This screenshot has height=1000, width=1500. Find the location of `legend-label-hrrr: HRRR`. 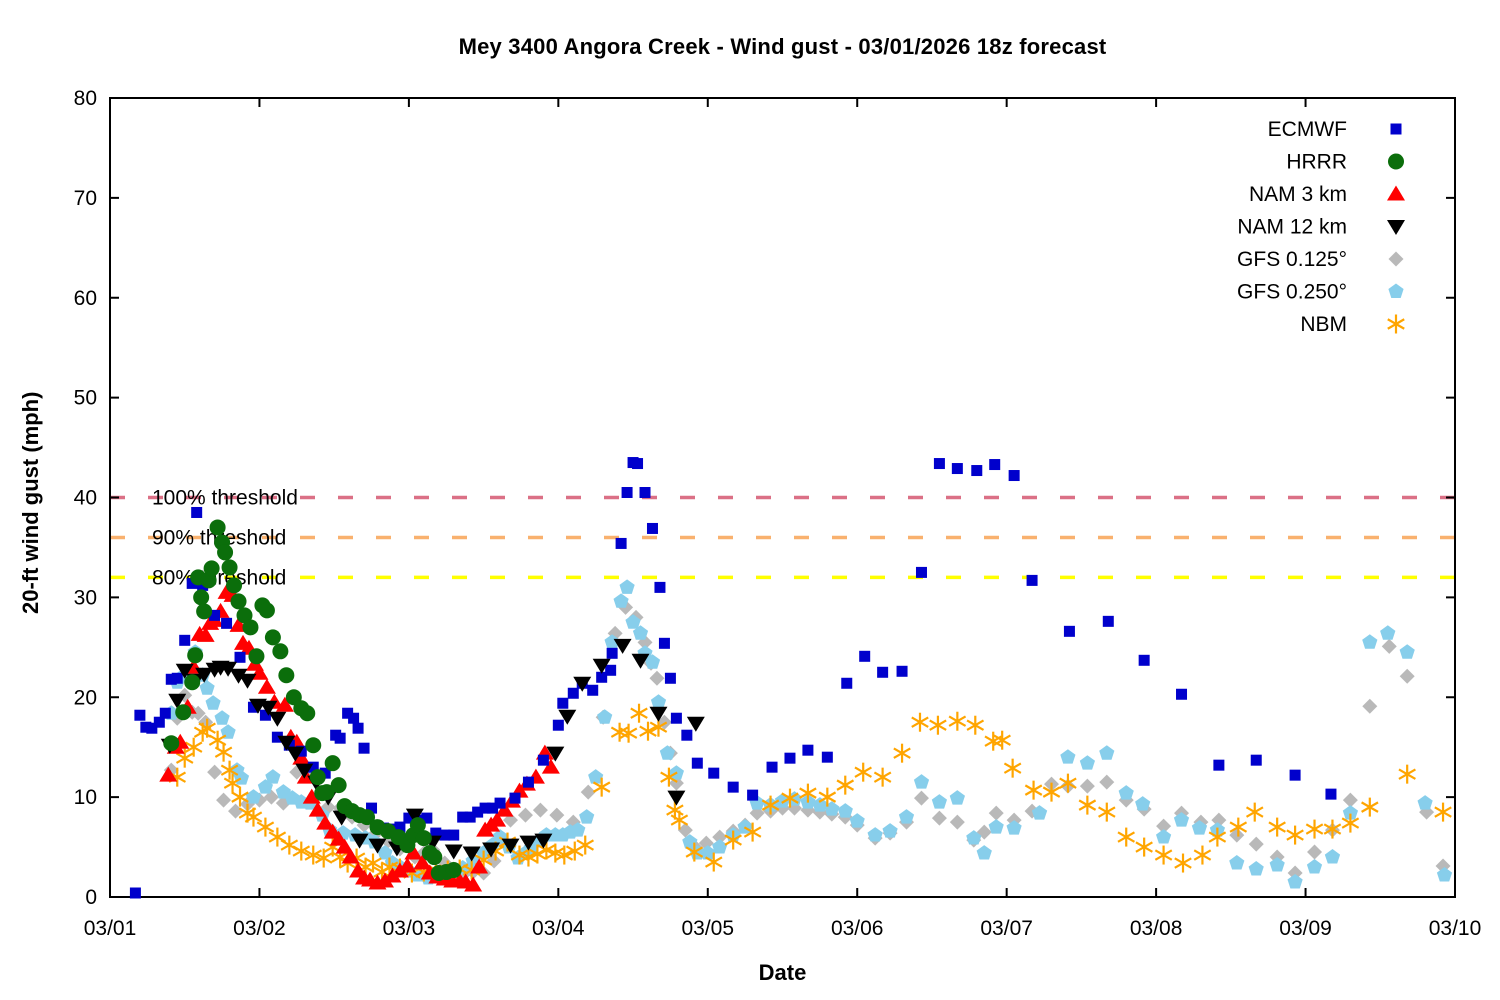

legend-label-hrrr: HRRR is located at coordinates (1316, 162).